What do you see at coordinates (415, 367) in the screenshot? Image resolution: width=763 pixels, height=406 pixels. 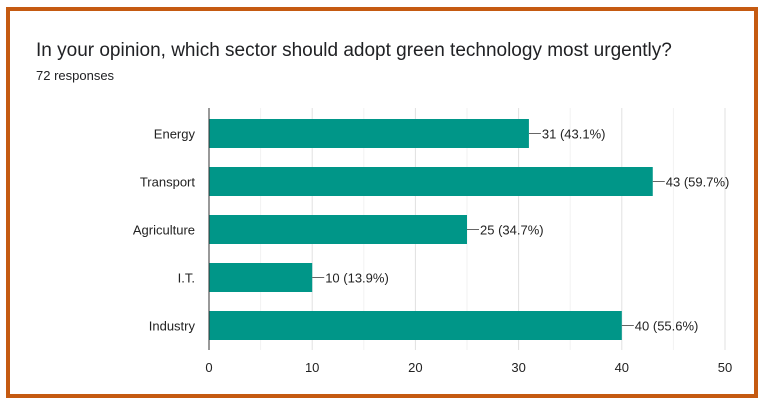 I see `x-tick-label: 20` at bounding box center [415, 367].